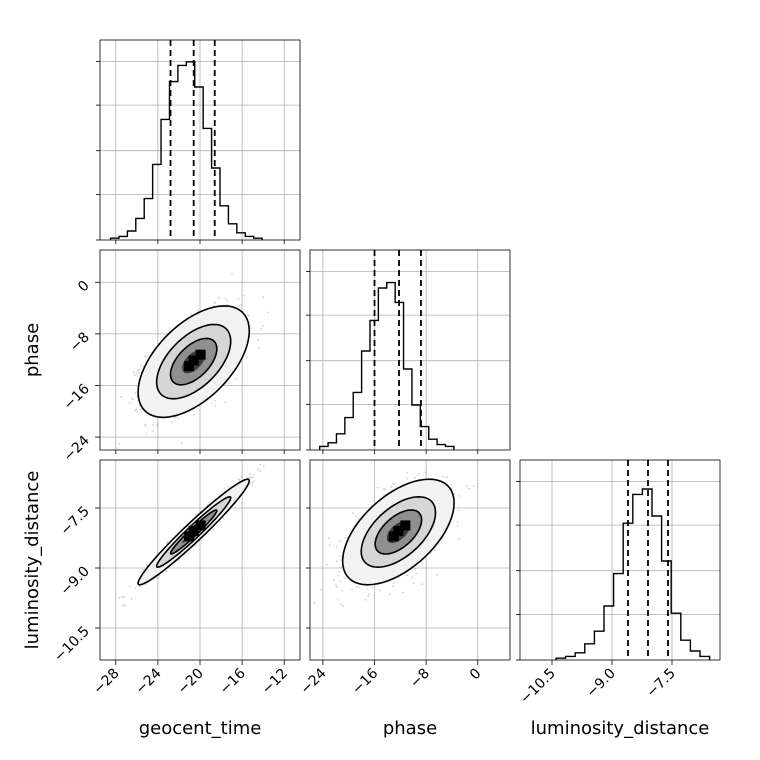 This screenshot has width=760, height=760. What do you see at coordinates (186, 150) in the screenshot?
I see `histogram-step-geocent_time` at bounding box center [186, 150].